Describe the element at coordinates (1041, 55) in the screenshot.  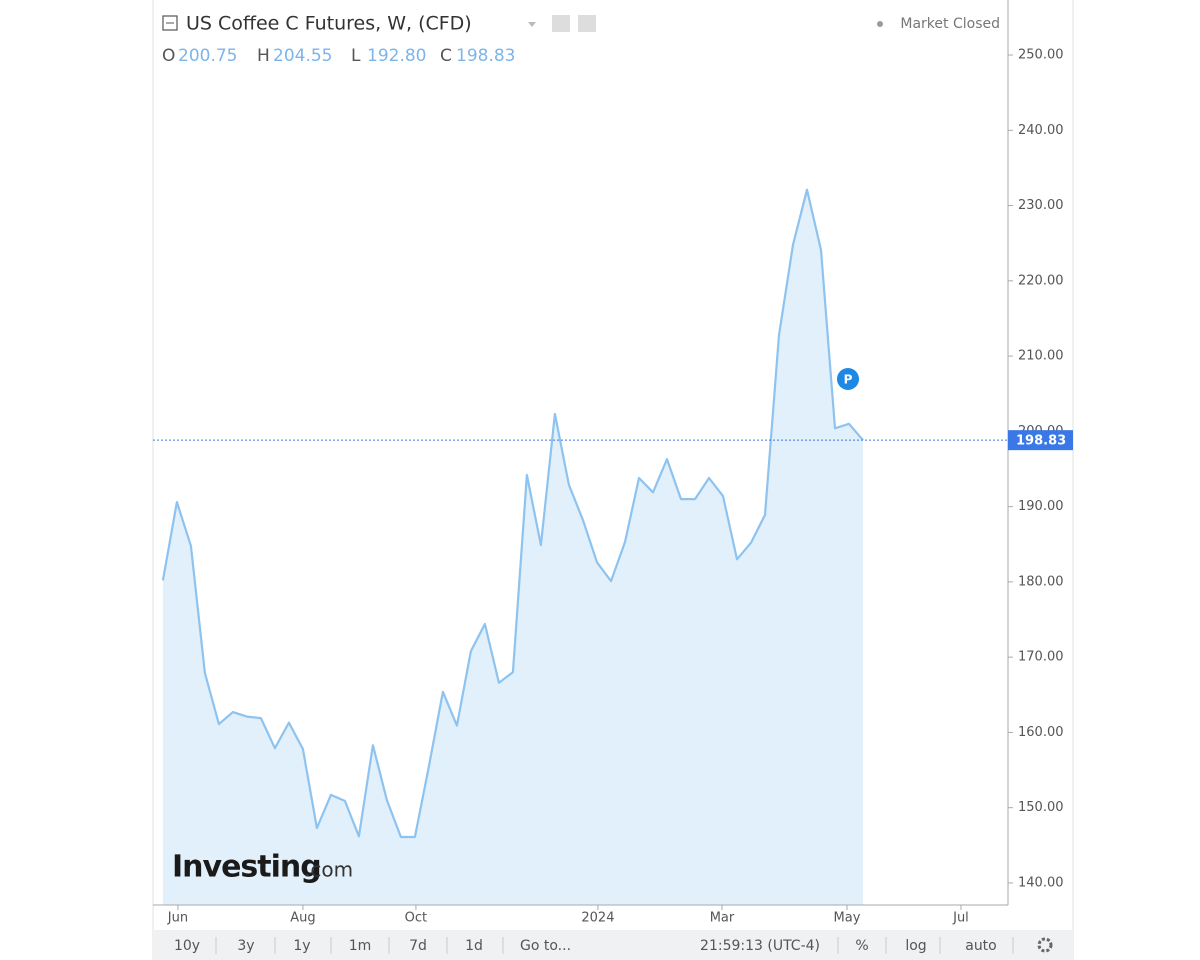
I see `y-tick-label: 250.00` at that location.